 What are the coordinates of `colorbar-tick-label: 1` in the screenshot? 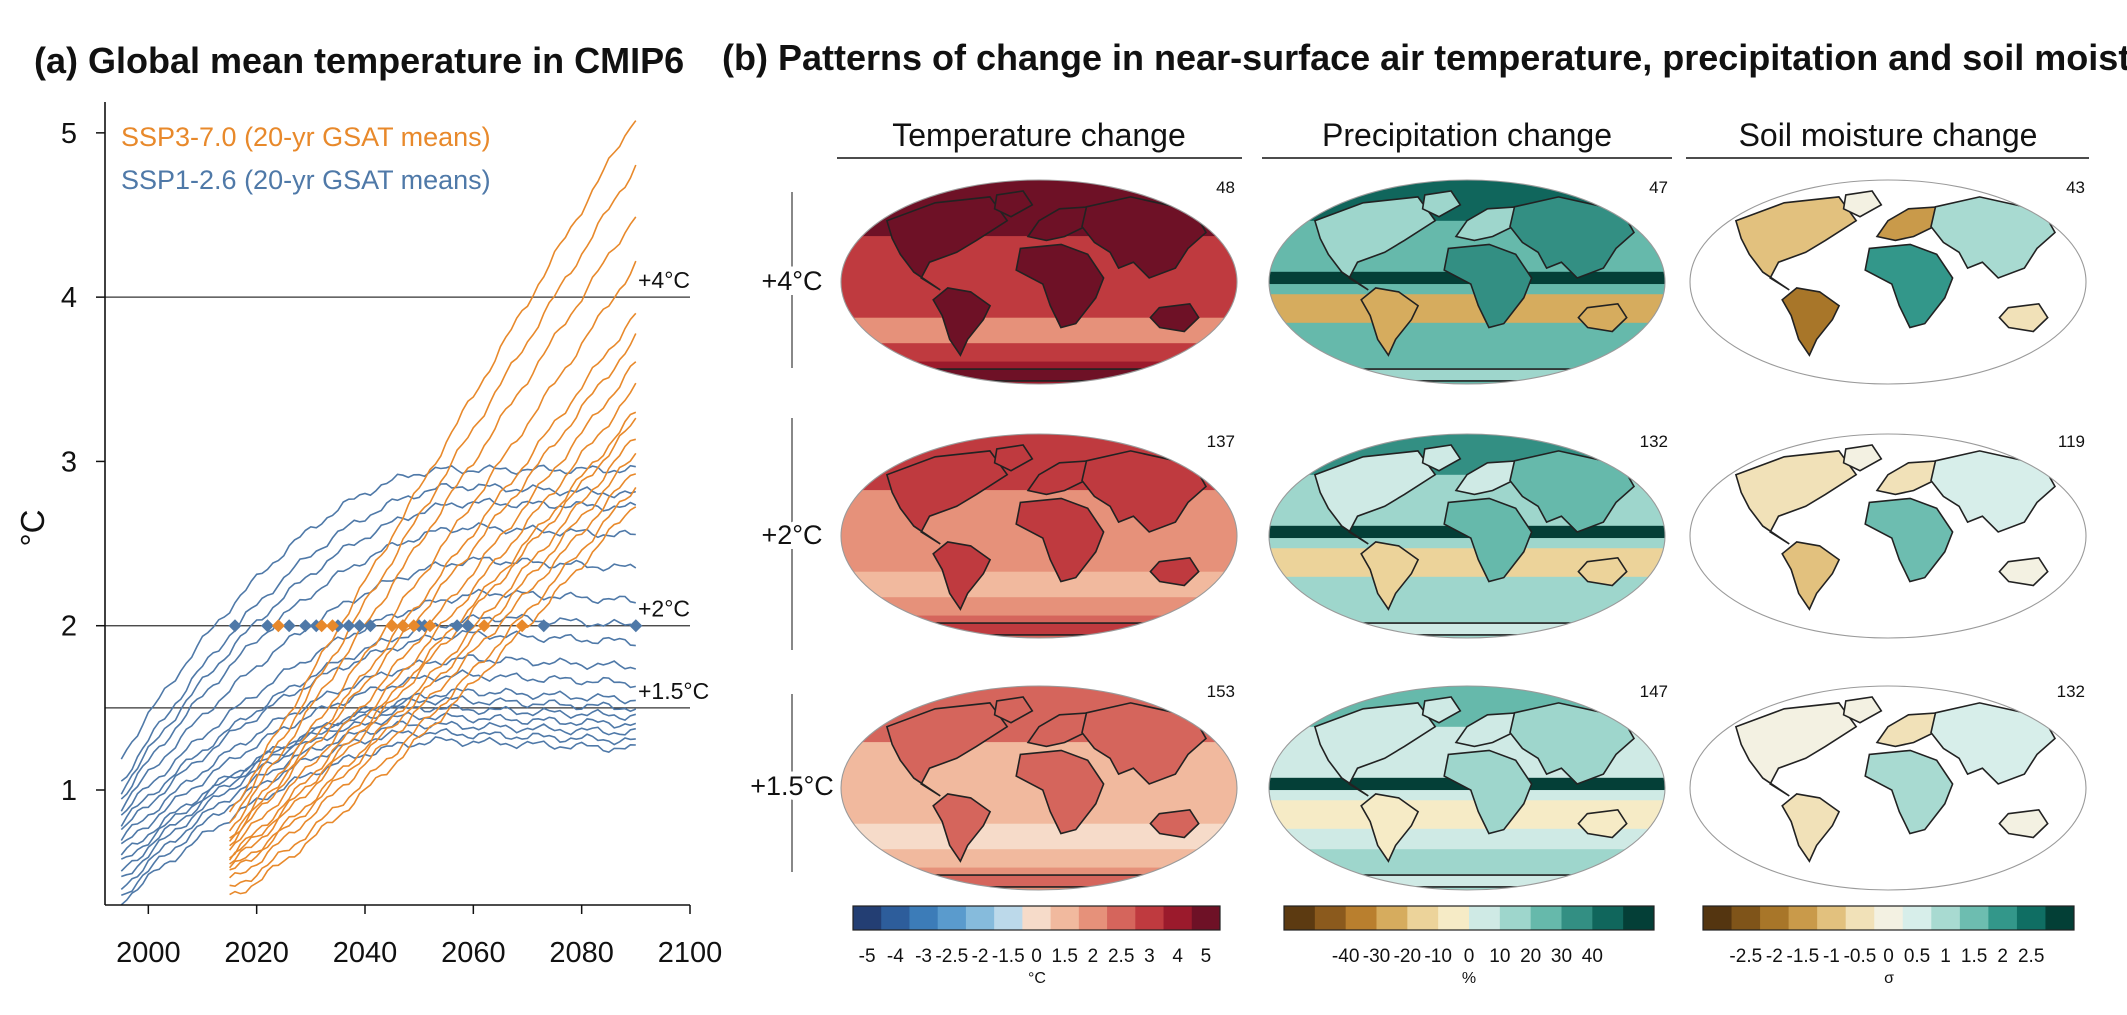 It's located at (1945, 956).